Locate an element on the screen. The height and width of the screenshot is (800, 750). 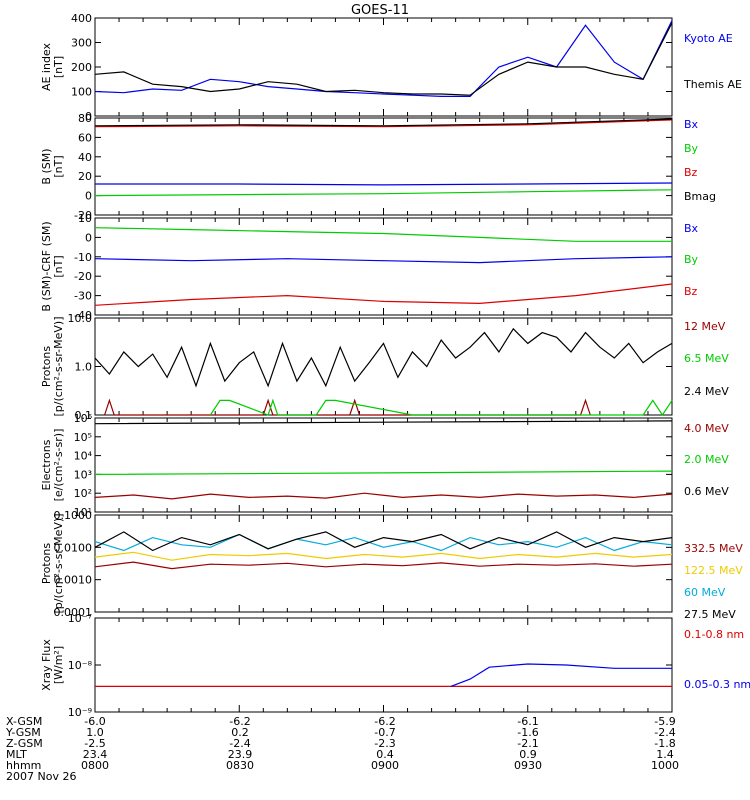
legend-entry: 0.05-0.3 nm is located at coordinates (717, 684).